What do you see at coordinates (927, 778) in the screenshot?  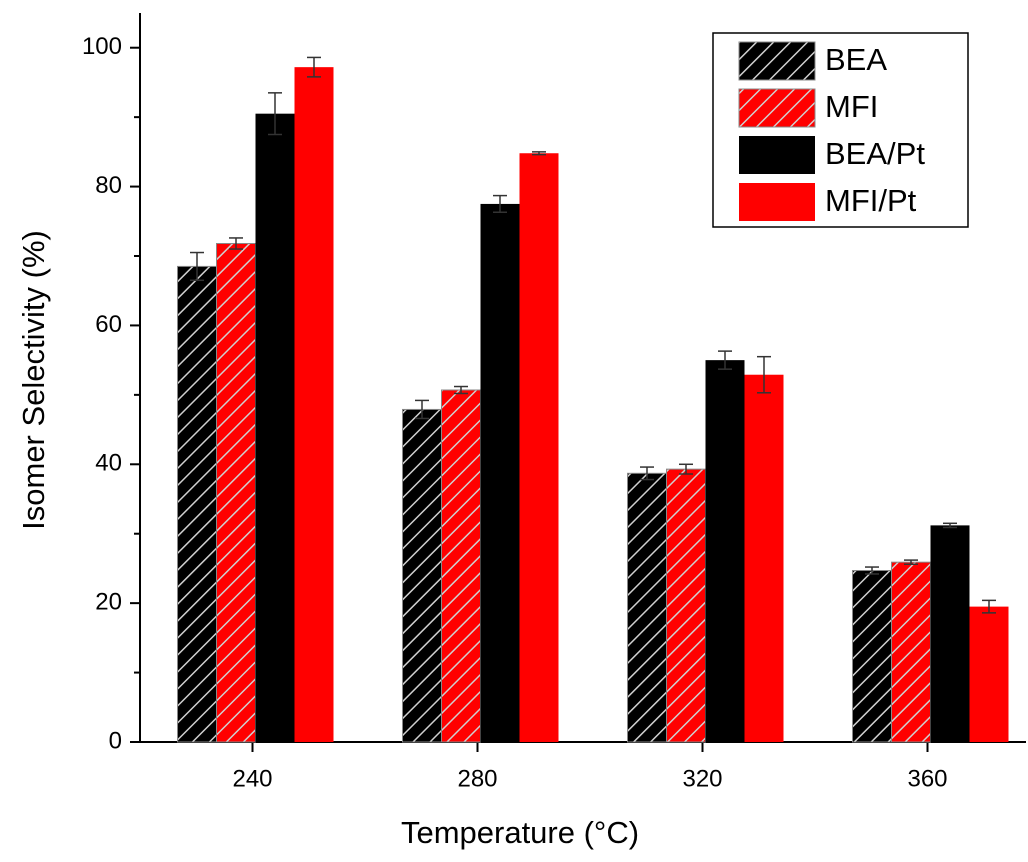 I see `x-tick-label: 360` at bounding box center [927, 778].